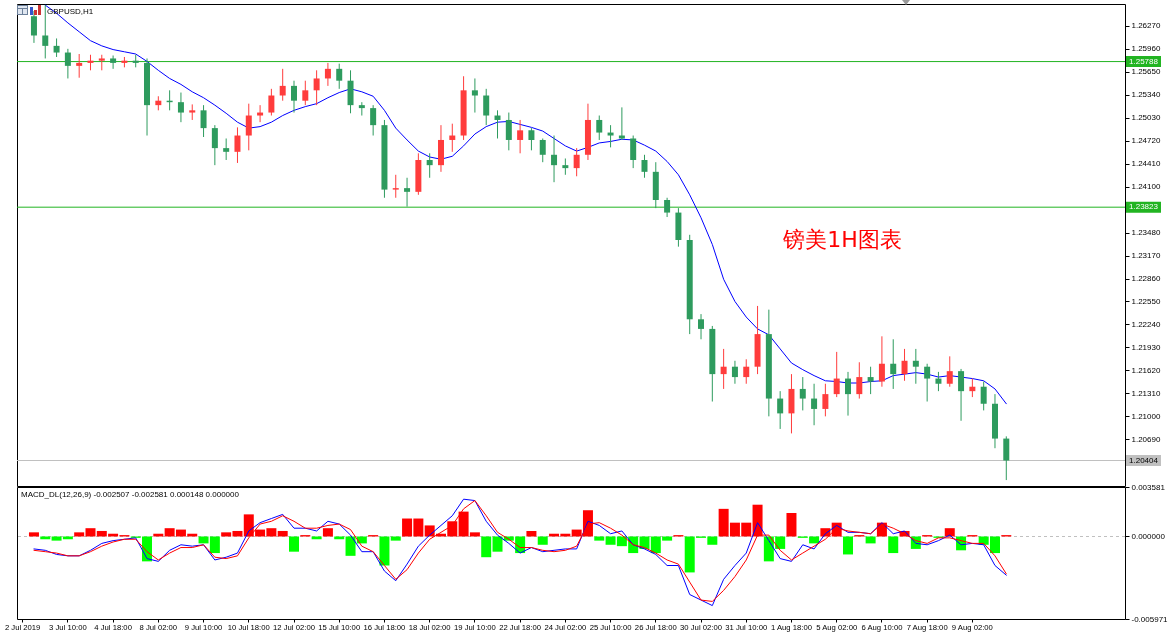 Image resolution: width=1170 pixels, height=642 pixels. What do you see at coordinates (1146, 141) in the screenshot?
I see `y-tick-label: 1.24720` at bounding box center [1146, 141].